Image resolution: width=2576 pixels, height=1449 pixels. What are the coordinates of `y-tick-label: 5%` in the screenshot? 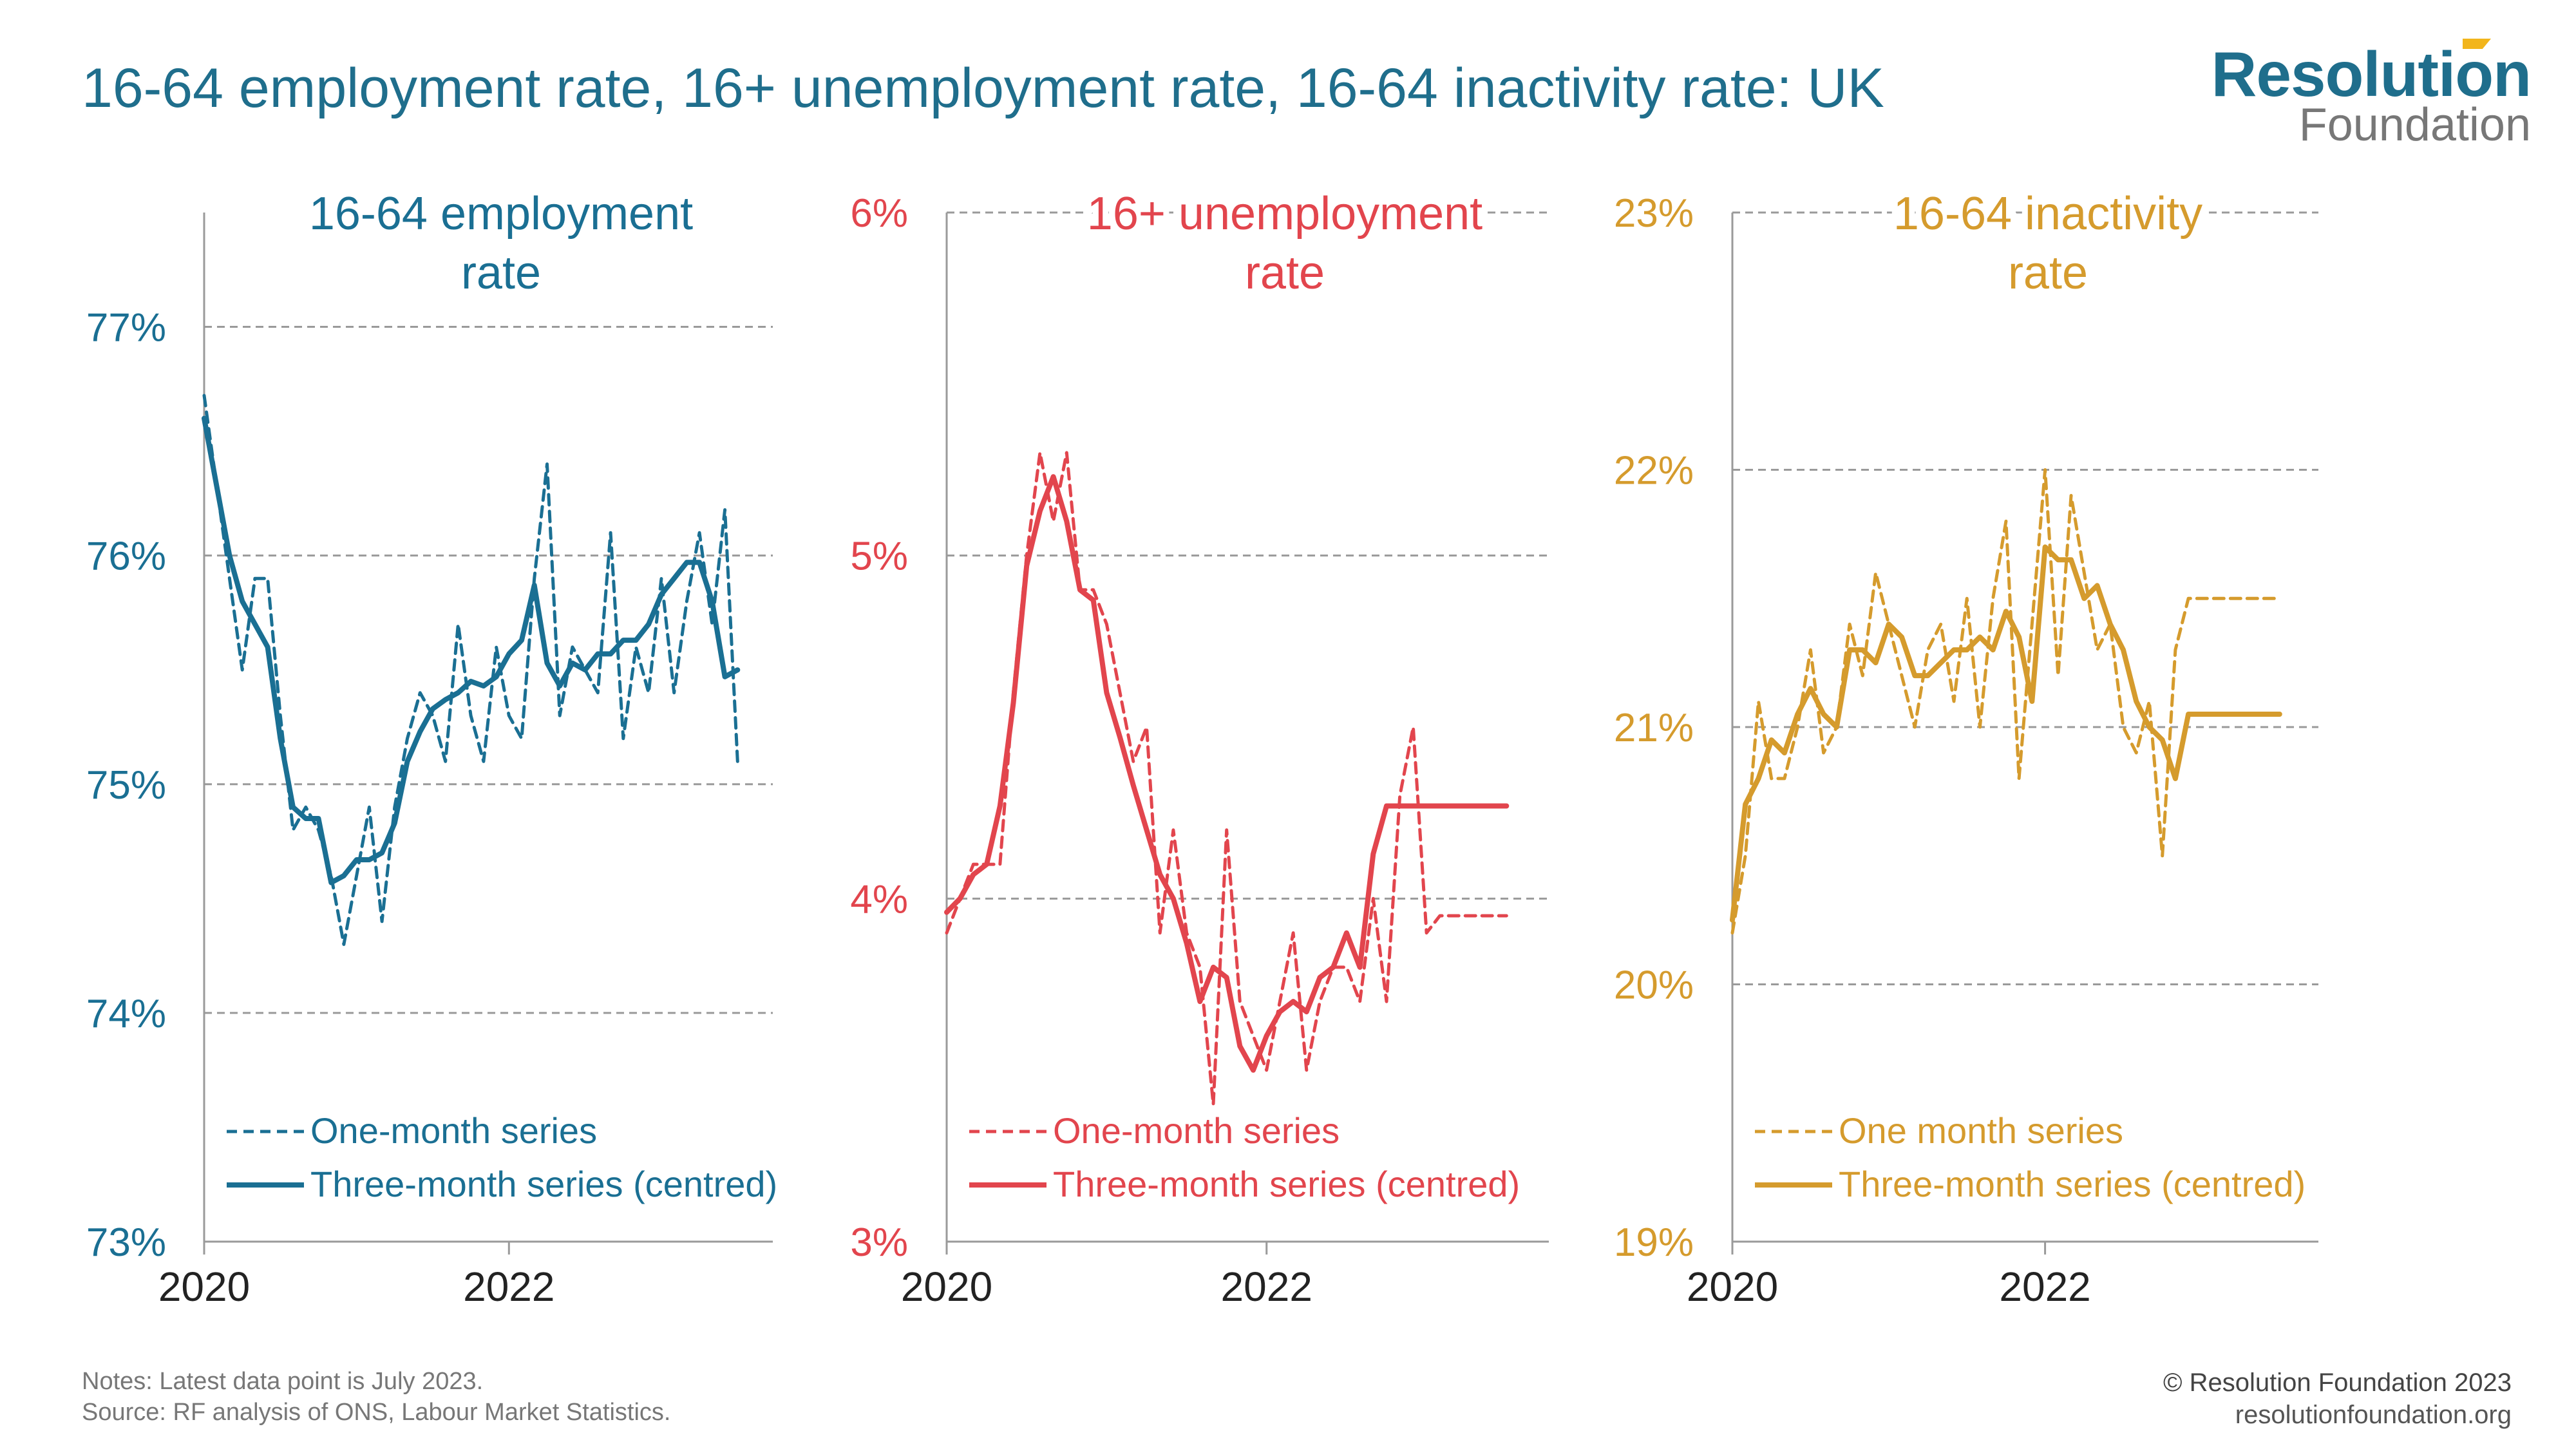 It's located at (879, 557).